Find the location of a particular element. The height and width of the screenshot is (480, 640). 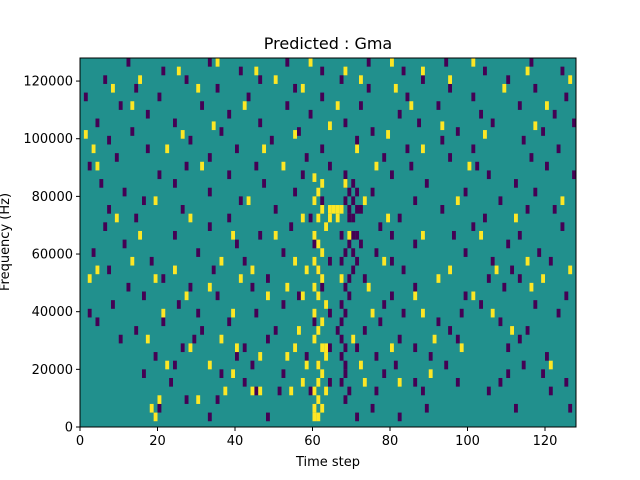

x-tick-label: 0 is located at coordinates (80, 441).